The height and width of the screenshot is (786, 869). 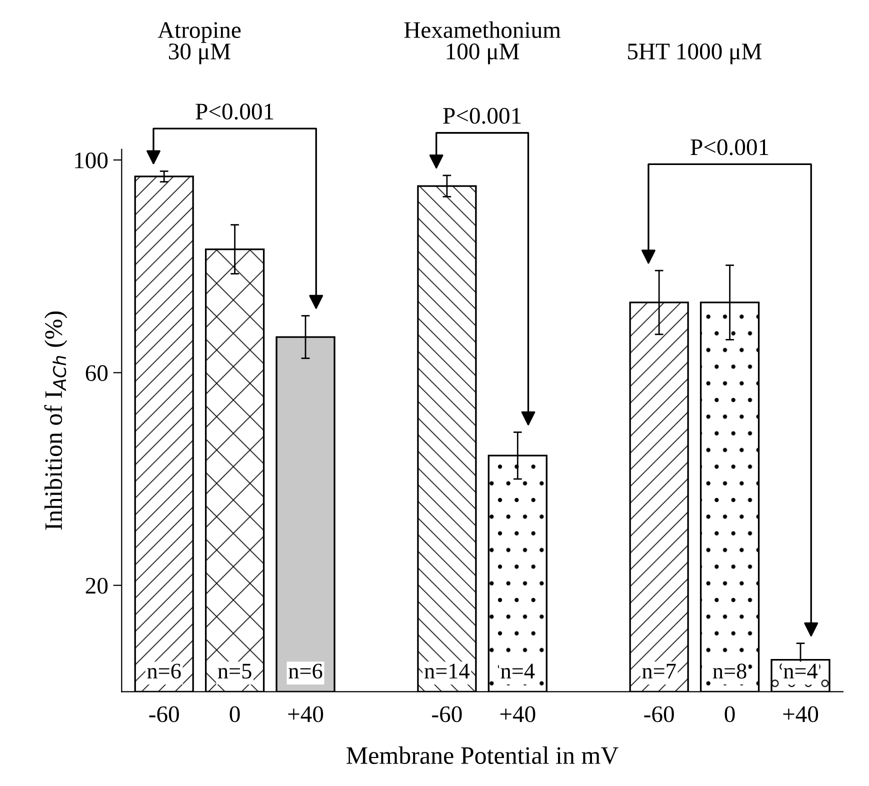 I want to click on y-axis-title: Inhibition of I$_{ACh}$ (%), so click(x=56, y=421).